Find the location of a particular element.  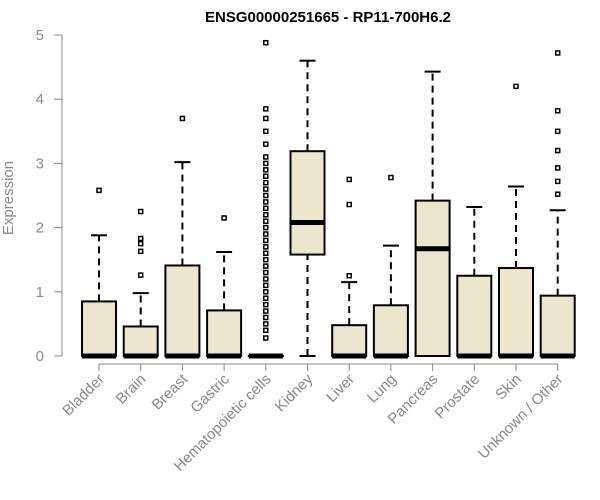

box-prostate is located at coordinates (474, 282).